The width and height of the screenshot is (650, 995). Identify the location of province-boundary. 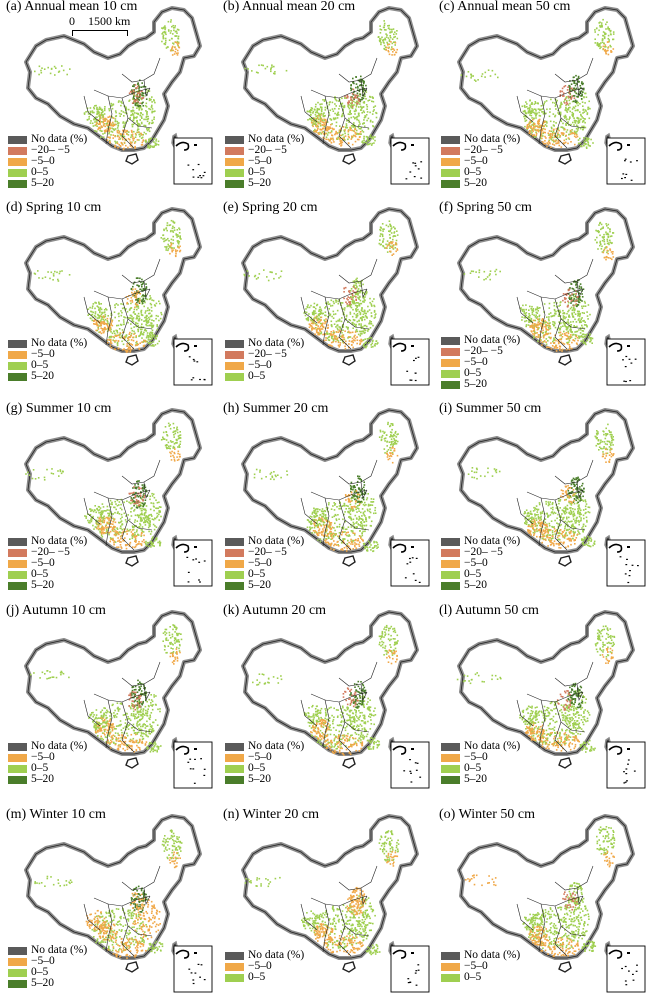
(345, 133).